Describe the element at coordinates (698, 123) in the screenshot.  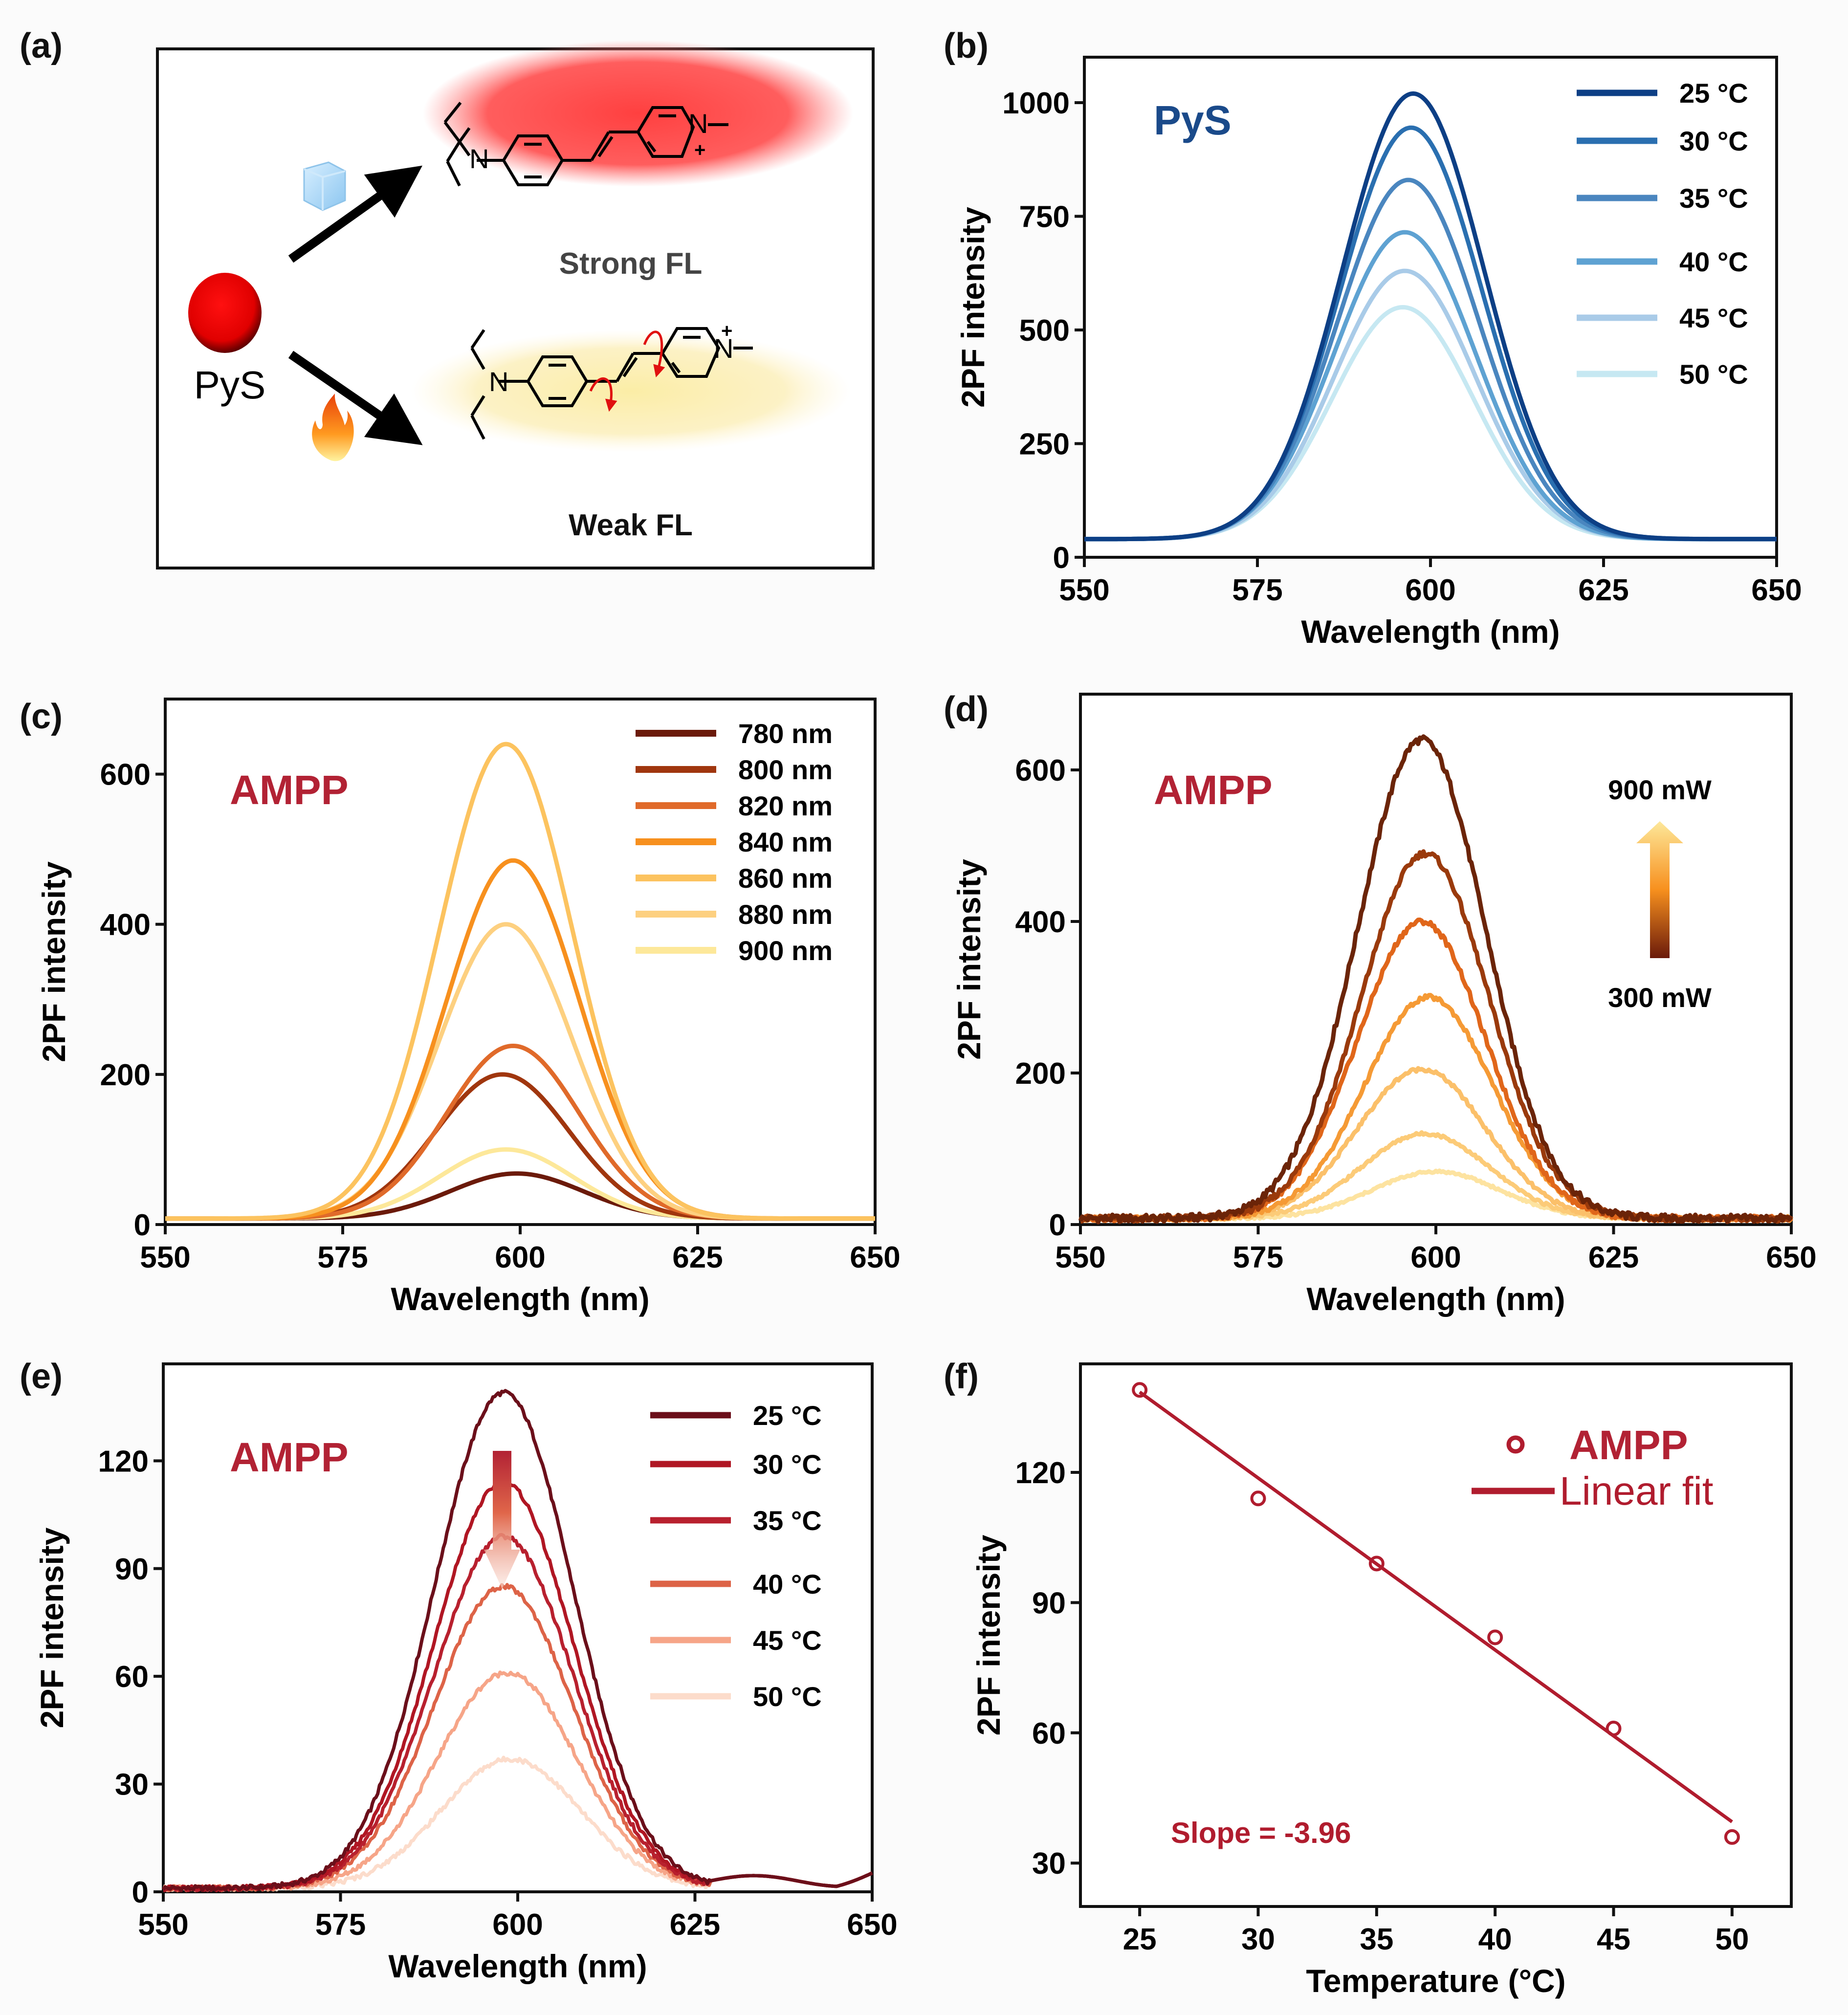
I see `strong-pyridinium-n: N` at that location.